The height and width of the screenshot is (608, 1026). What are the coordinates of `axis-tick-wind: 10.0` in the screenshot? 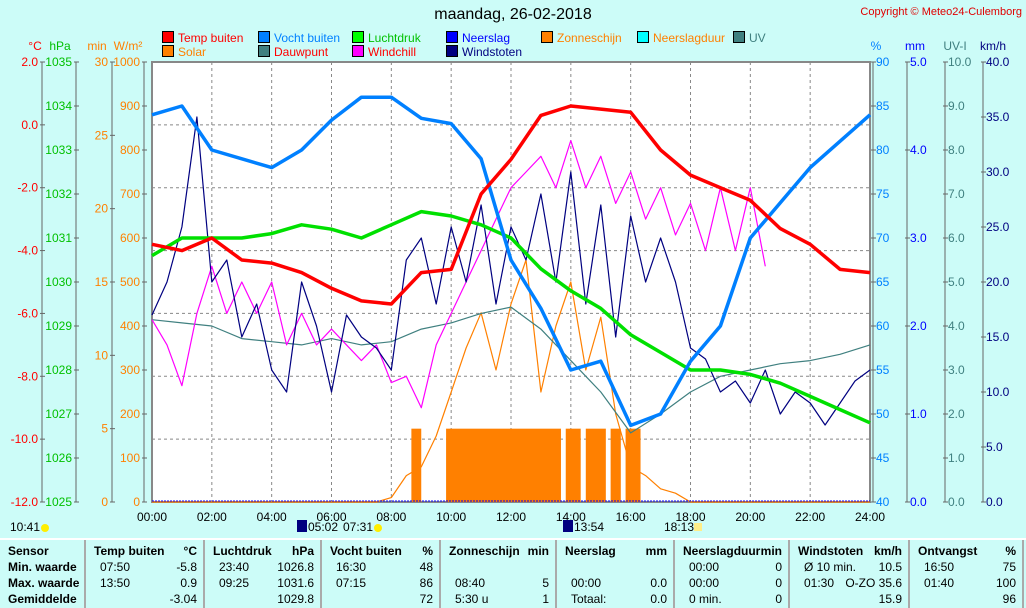 It's located at (998, 392).